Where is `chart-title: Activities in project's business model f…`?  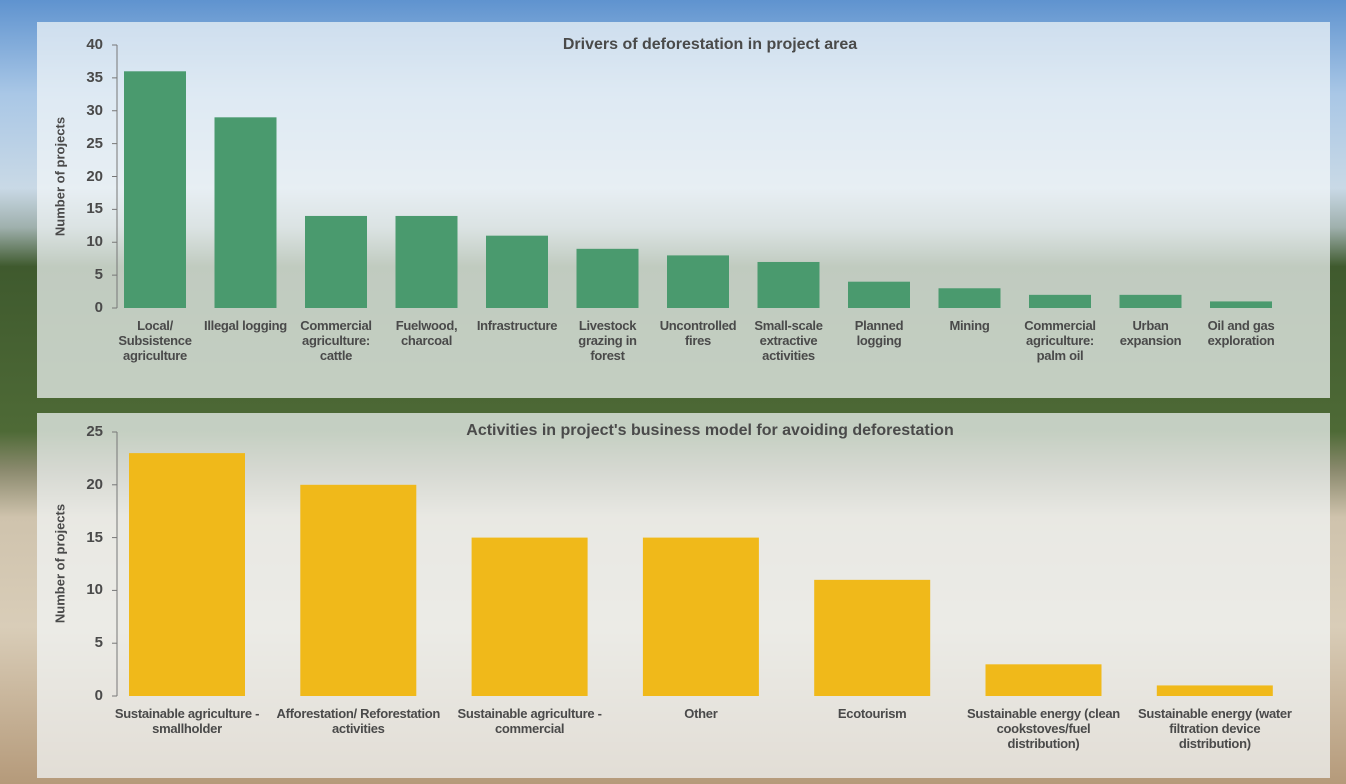 chart-title: Activities in project's business model f… is located at coordinates (710, 430).